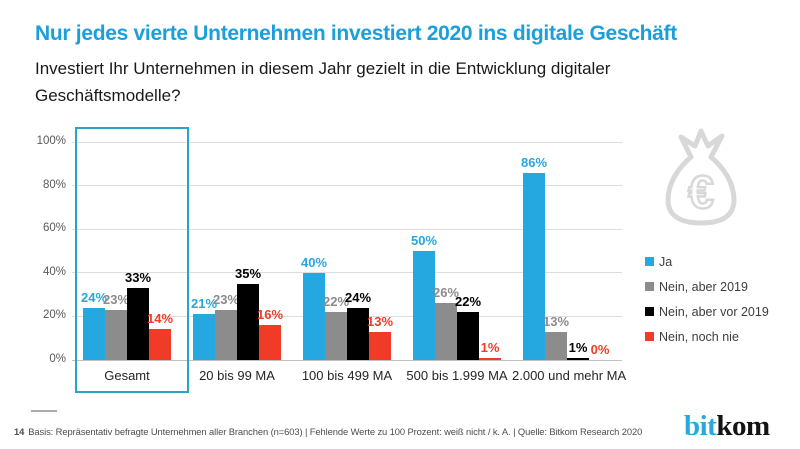  I want to click on legend-label: Nein, aber 2019, so click(703, 286).